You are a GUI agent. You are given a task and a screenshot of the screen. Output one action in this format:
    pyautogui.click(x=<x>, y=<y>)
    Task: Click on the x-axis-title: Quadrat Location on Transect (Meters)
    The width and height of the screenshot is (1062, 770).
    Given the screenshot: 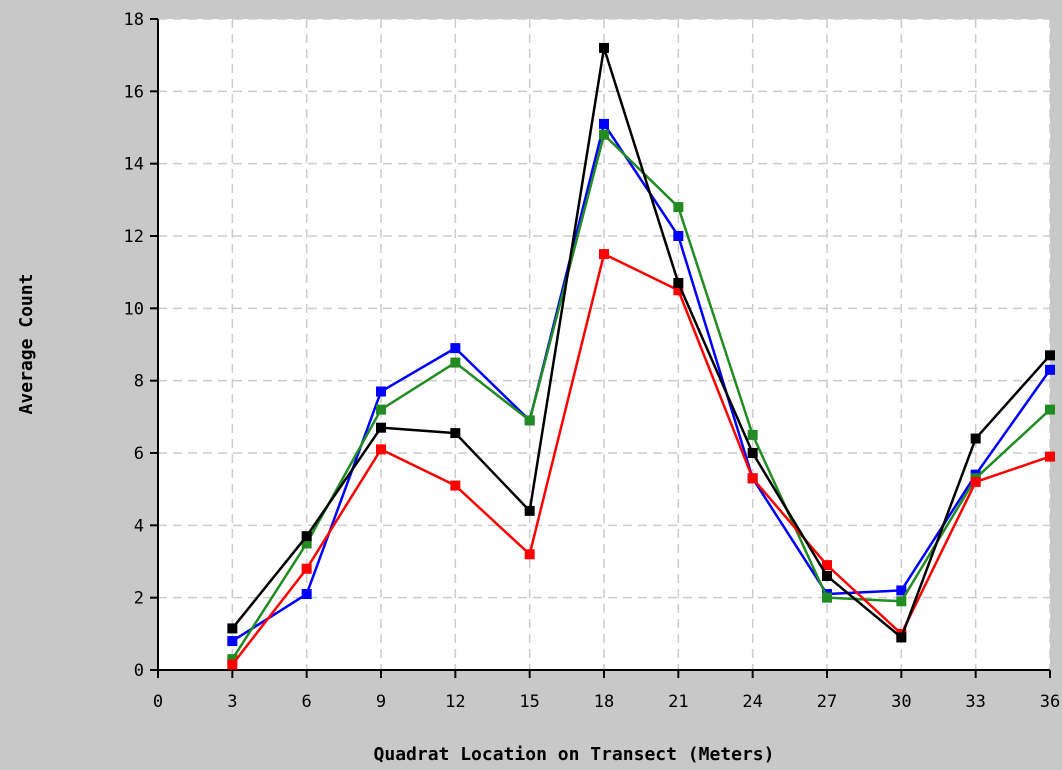 What is the action you would take?
    pyautogui.click(x=574, y=754)
    